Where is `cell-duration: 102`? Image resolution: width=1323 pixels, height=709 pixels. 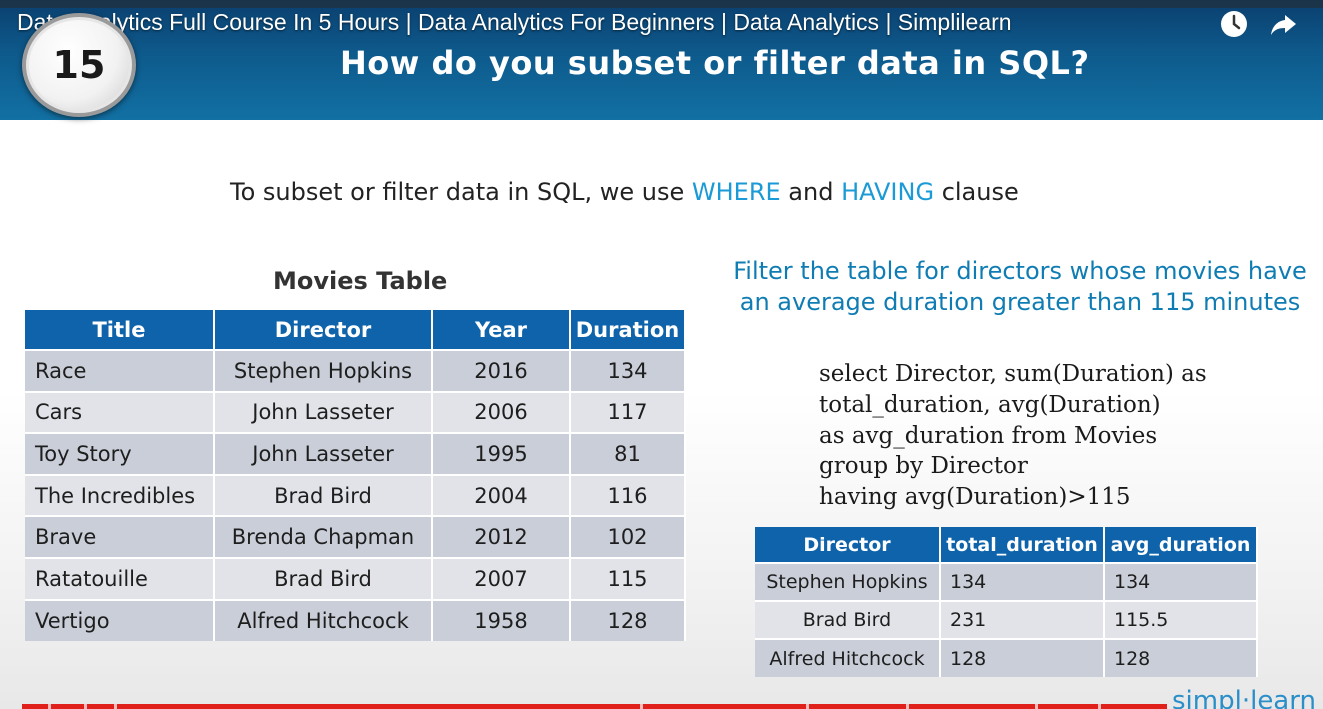
cell-duration: 102 is located at coordinates (628, 536).